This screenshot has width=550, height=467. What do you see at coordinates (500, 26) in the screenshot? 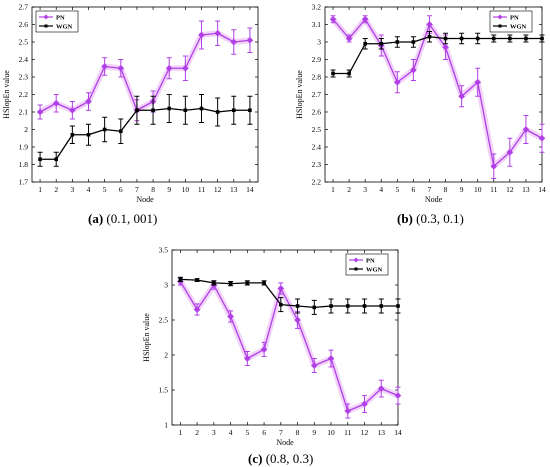
I see `chart-b-legend-marker-wgn` at bounding box center [500, 26].